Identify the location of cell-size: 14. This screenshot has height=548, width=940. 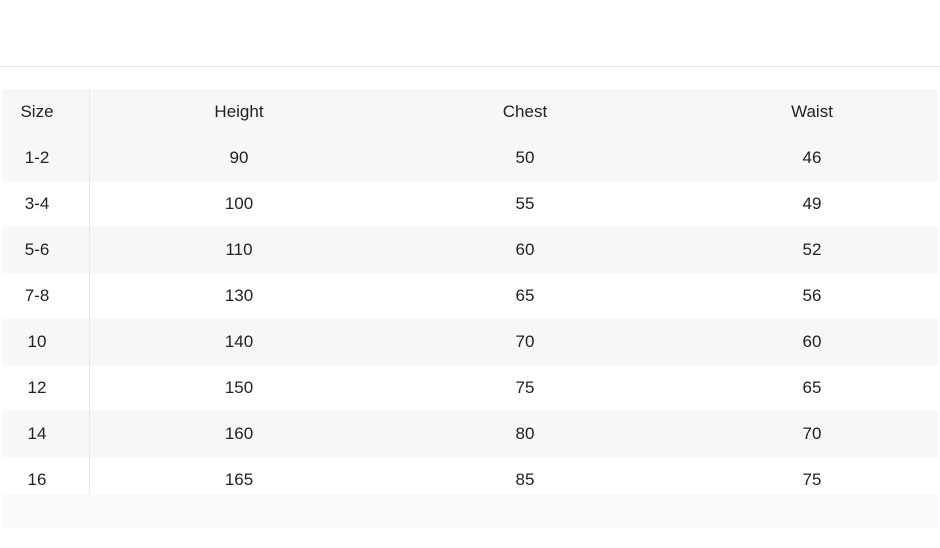
(46, 434).